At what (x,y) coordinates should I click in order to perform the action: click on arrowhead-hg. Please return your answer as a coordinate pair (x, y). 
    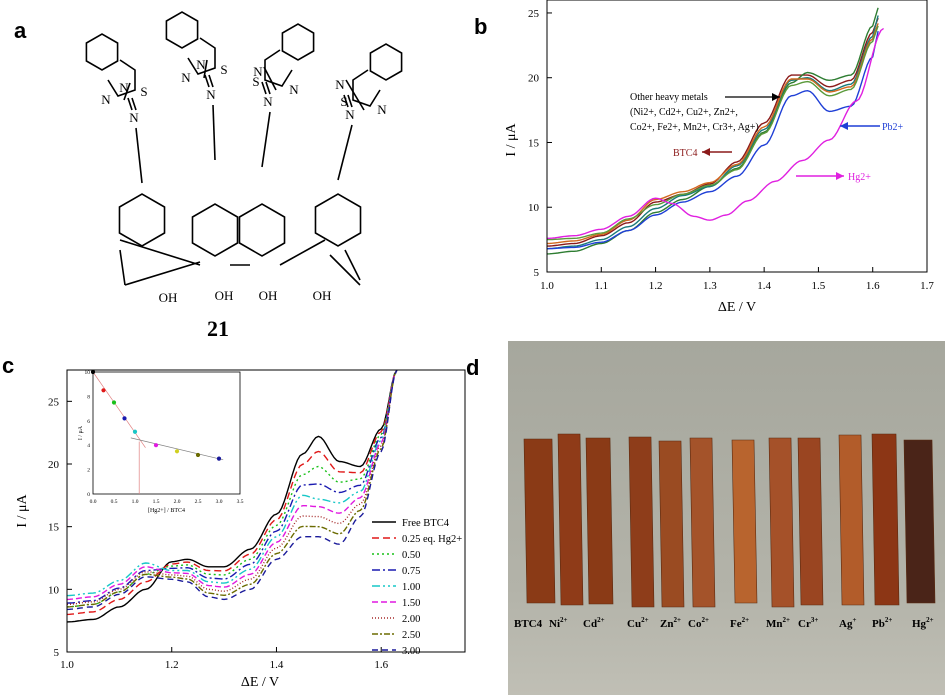
    Looking at the image, I should click on (840, 176).